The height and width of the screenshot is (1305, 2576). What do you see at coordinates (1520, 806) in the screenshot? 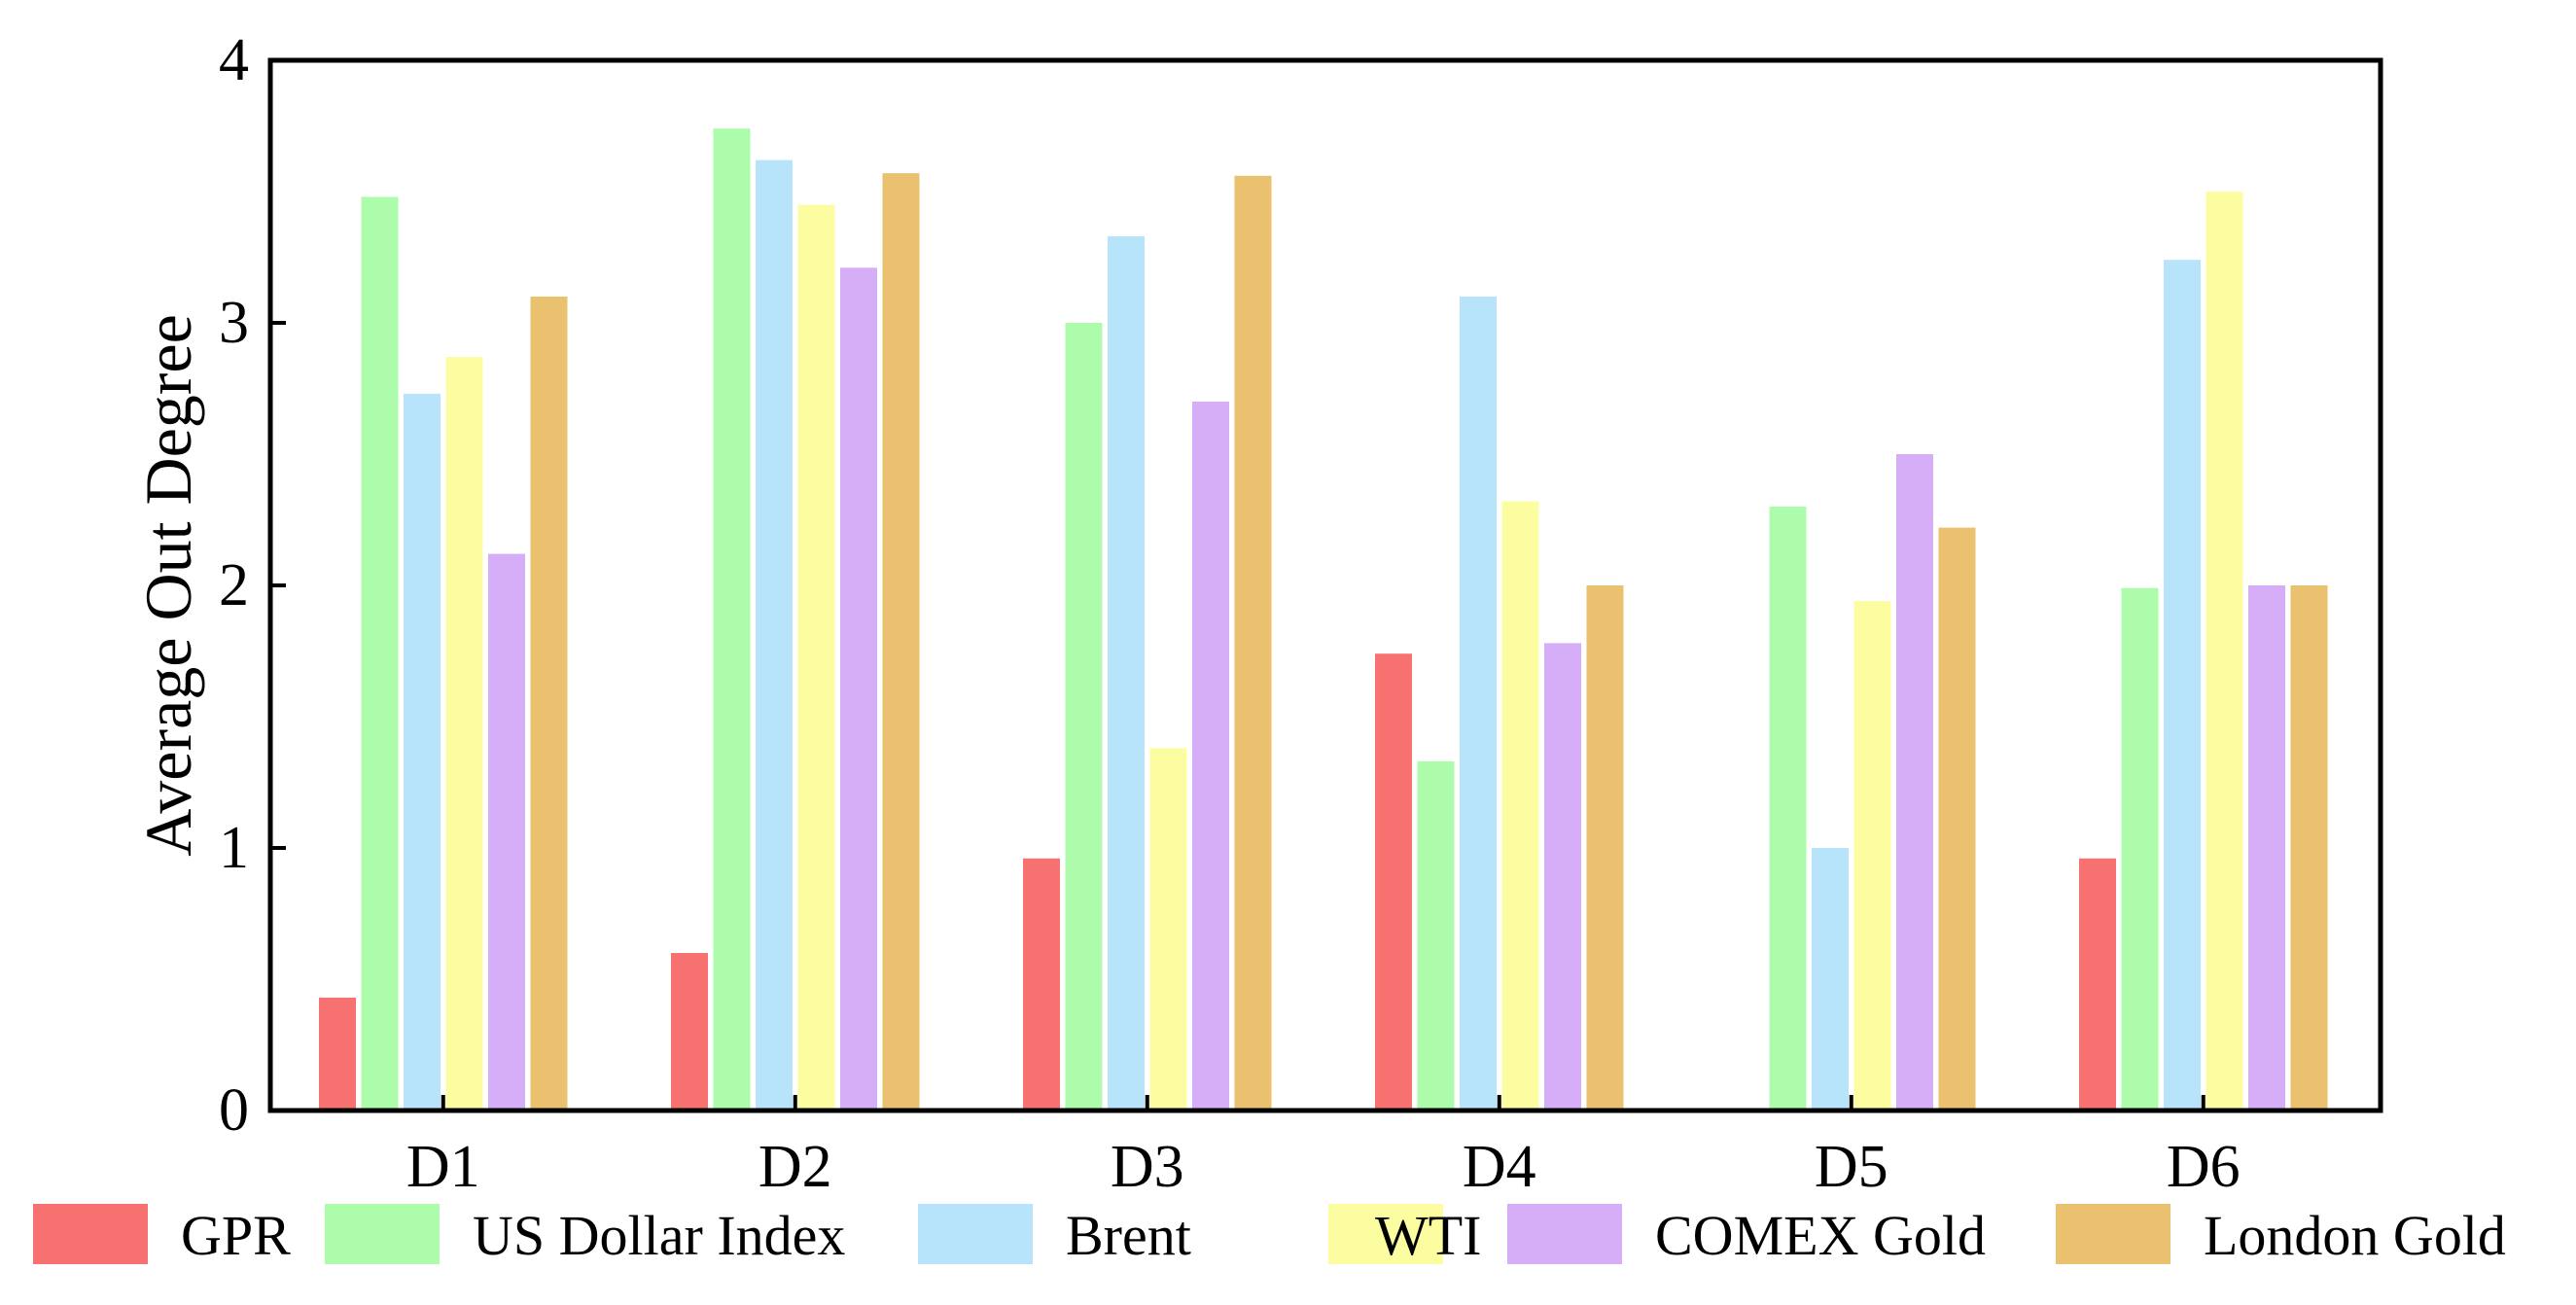
I see `bar-wti-d4` at bounding box center [1520, 806].